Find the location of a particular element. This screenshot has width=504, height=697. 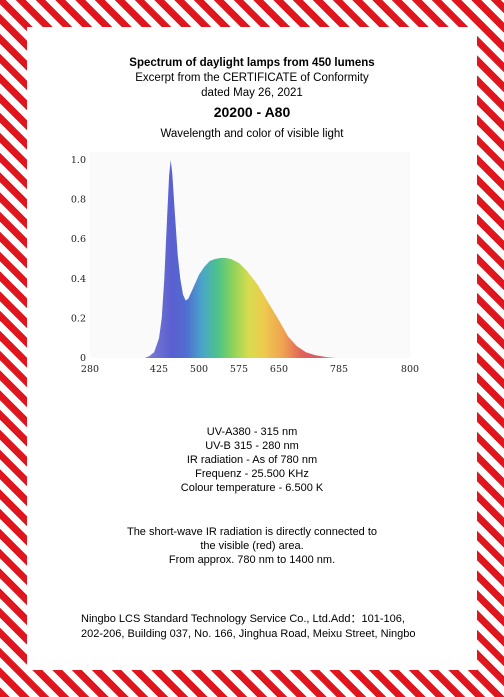

x-tick-label: 575 is located at coordinates (239, 369).